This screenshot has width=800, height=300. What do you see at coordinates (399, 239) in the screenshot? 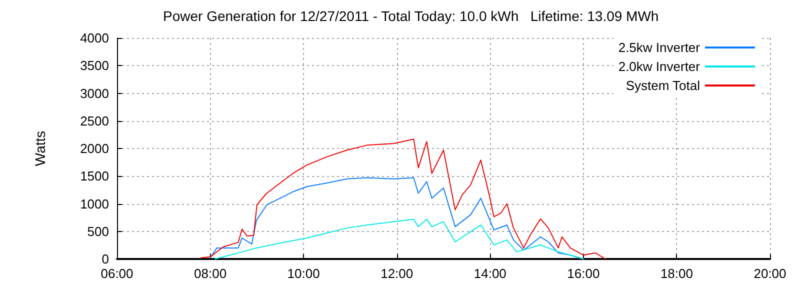
I see `line-series` at bounding box center [399, 239].